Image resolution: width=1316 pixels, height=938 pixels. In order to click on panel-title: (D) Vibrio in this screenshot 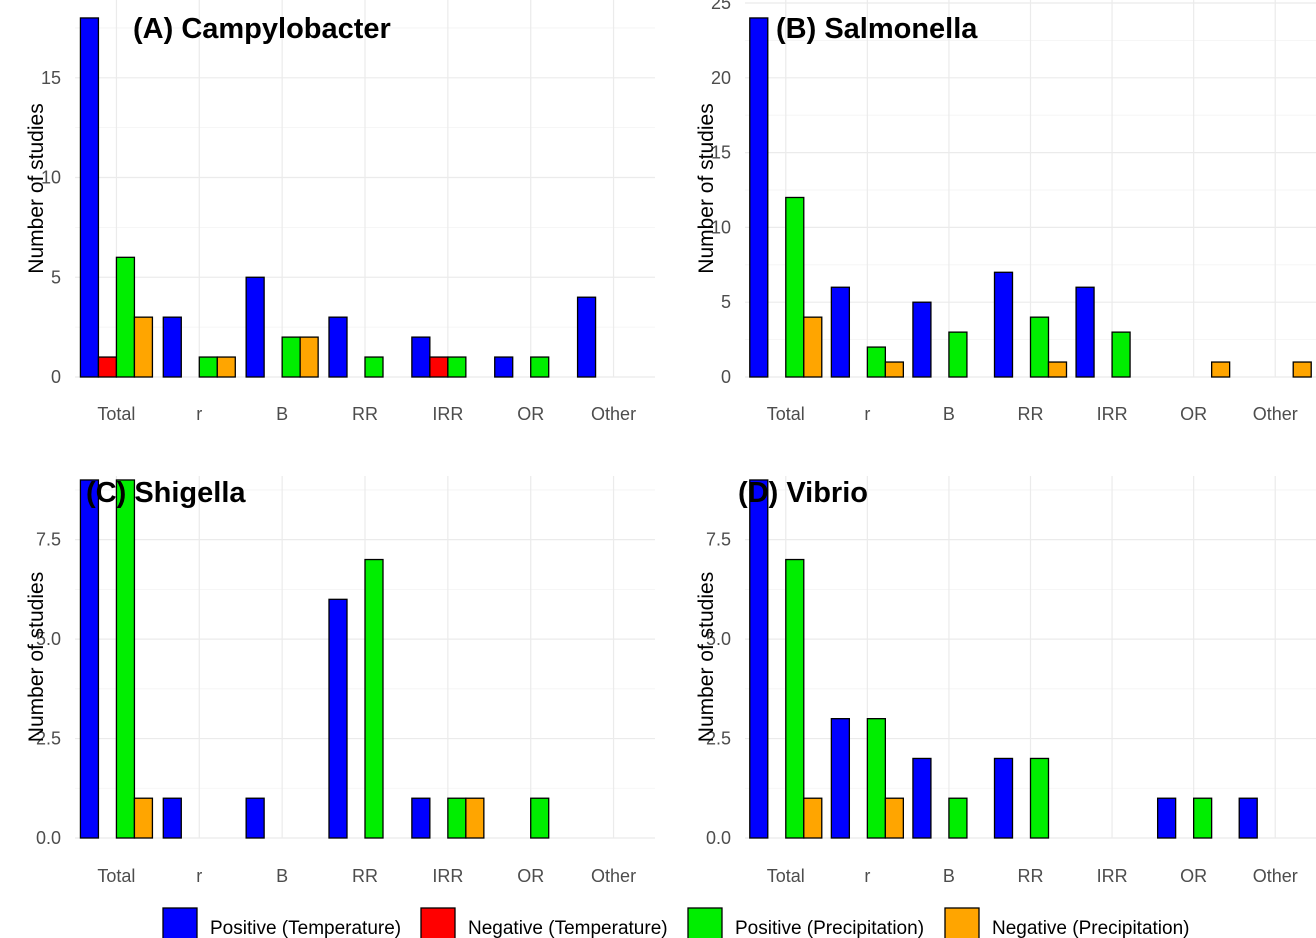, I will do `click(803, 493)`.